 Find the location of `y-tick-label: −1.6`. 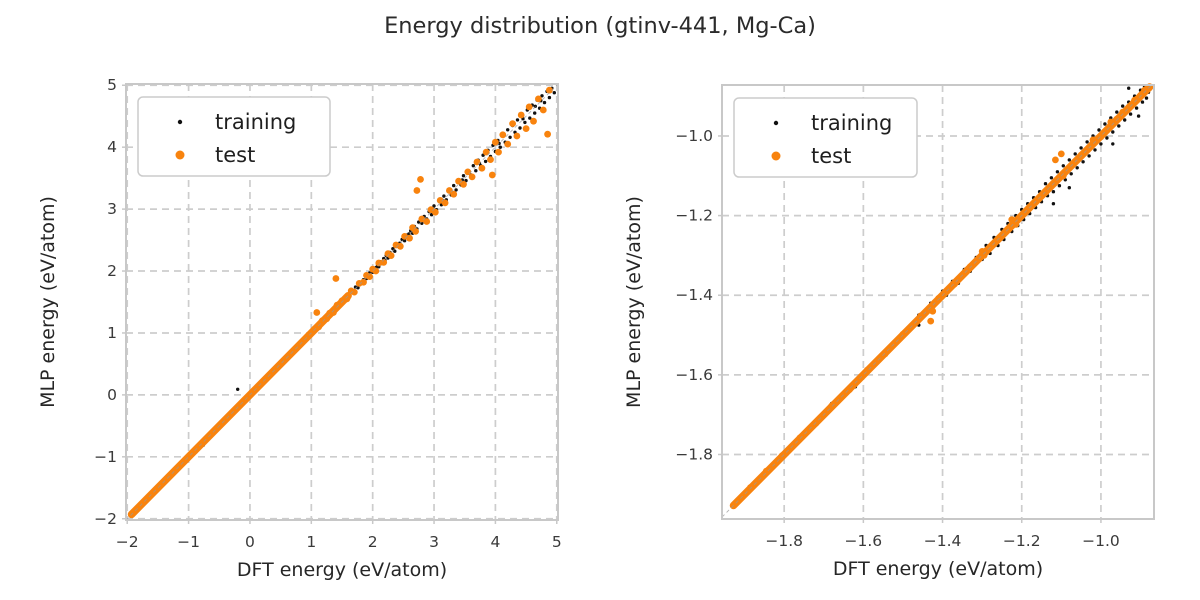

y-tick-label: −1.6 is located at coordinates (694, 375).